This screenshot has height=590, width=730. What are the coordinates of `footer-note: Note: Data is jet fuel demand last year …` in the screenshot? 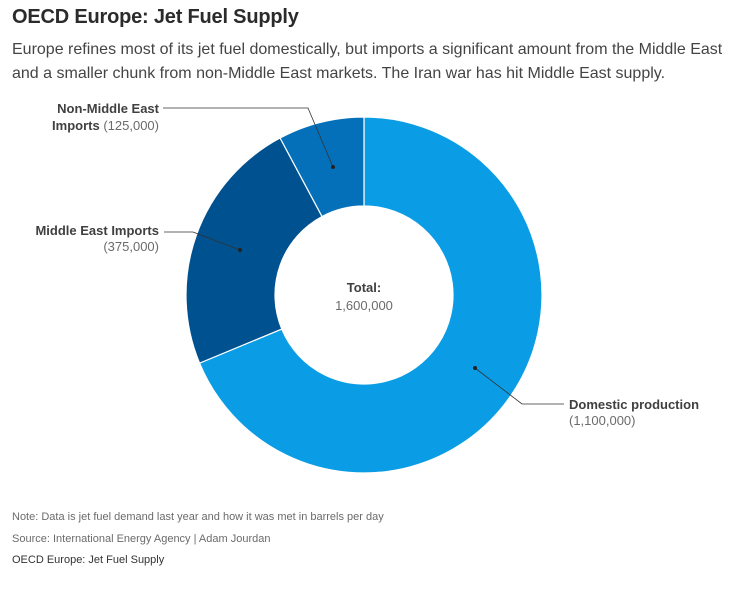 It's located at (198, 517).